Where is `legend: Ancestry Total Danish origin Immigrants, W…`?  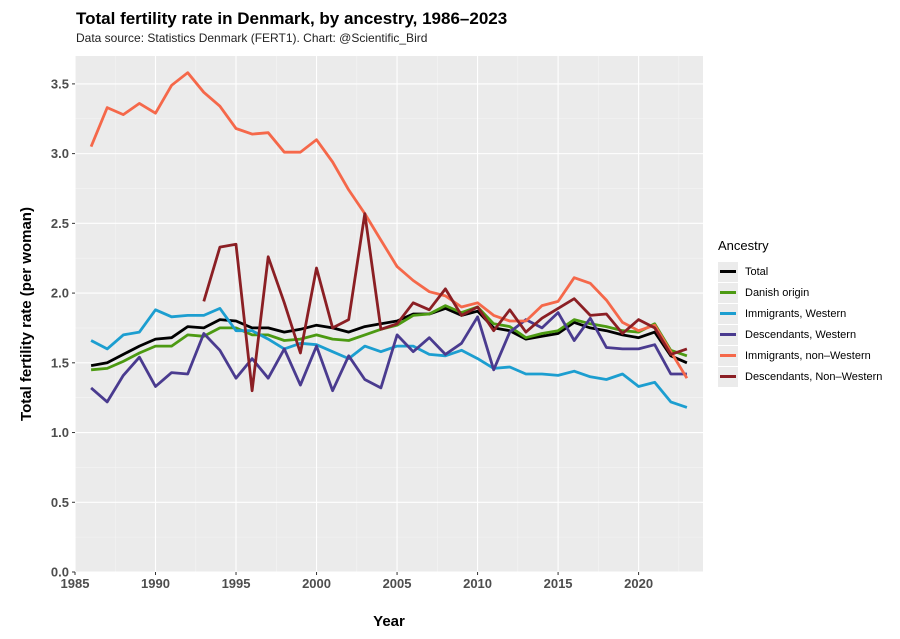 legend: Ancestry Total Danish origin Immigrants, W… is located at coordinates (808, 312).